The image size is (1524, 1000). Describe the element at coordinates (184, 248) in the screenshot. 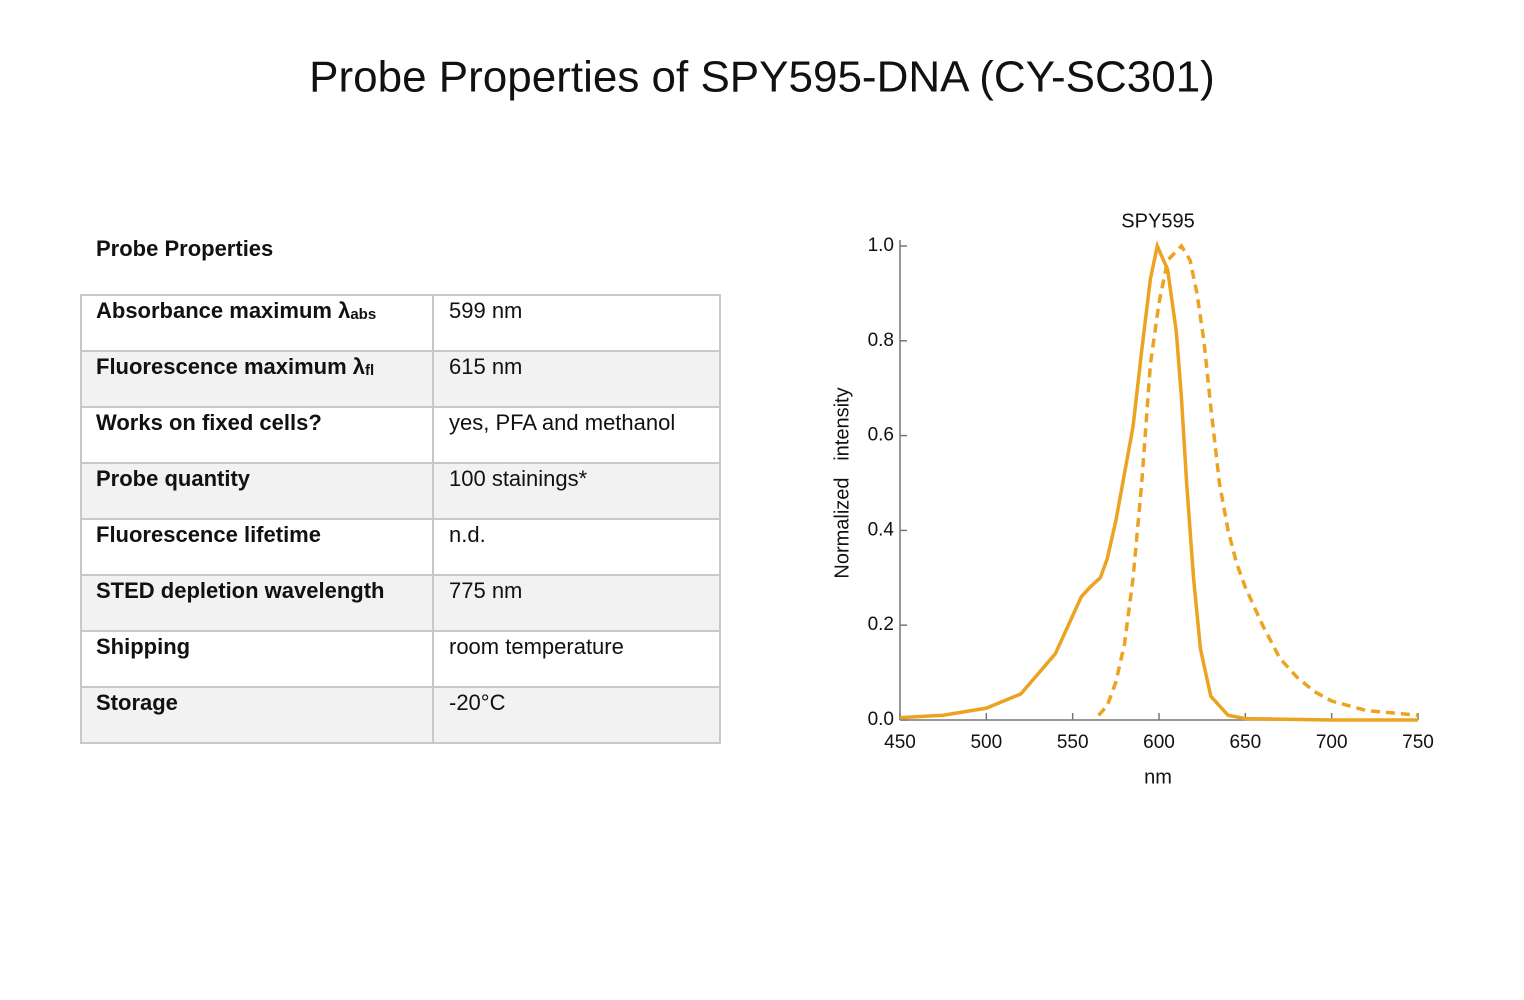

I see `table-heading: Probe Properties` at that location.